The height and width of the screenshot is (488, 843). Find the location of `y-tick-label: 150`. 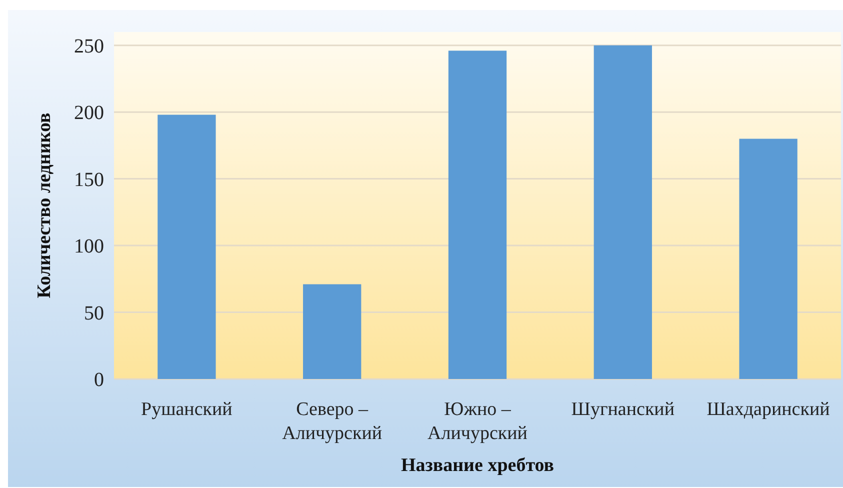

y-tick-label: 150 is located at coordinates (89, 179).